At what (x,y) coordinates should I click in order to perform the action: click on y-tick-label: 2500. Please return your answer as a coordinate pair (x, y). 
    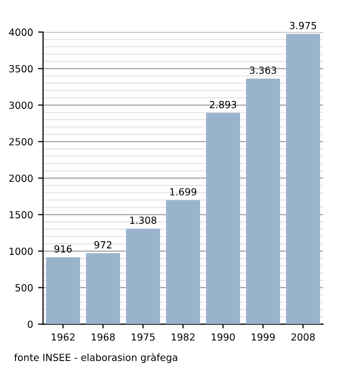
    Looking at the image, I should click on (21, 142).